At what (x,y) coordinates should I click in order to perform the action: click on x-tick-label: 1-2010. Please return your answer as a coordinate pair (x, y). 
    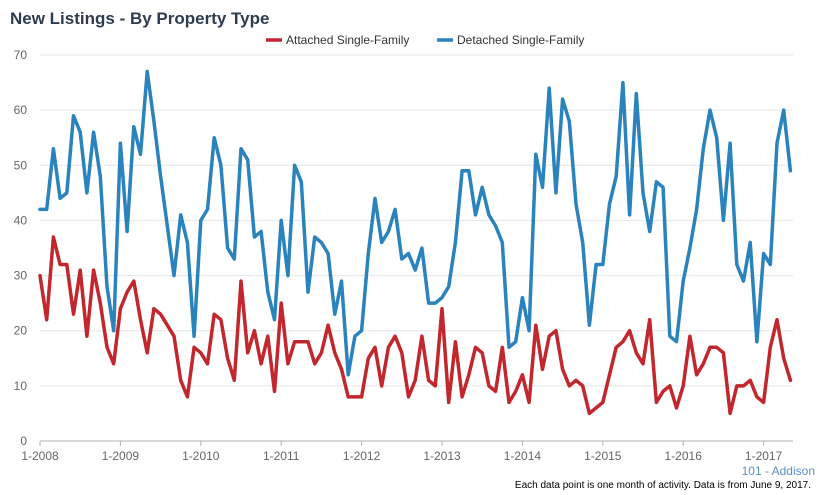
    Looking at the image, I should click on (201, 456).